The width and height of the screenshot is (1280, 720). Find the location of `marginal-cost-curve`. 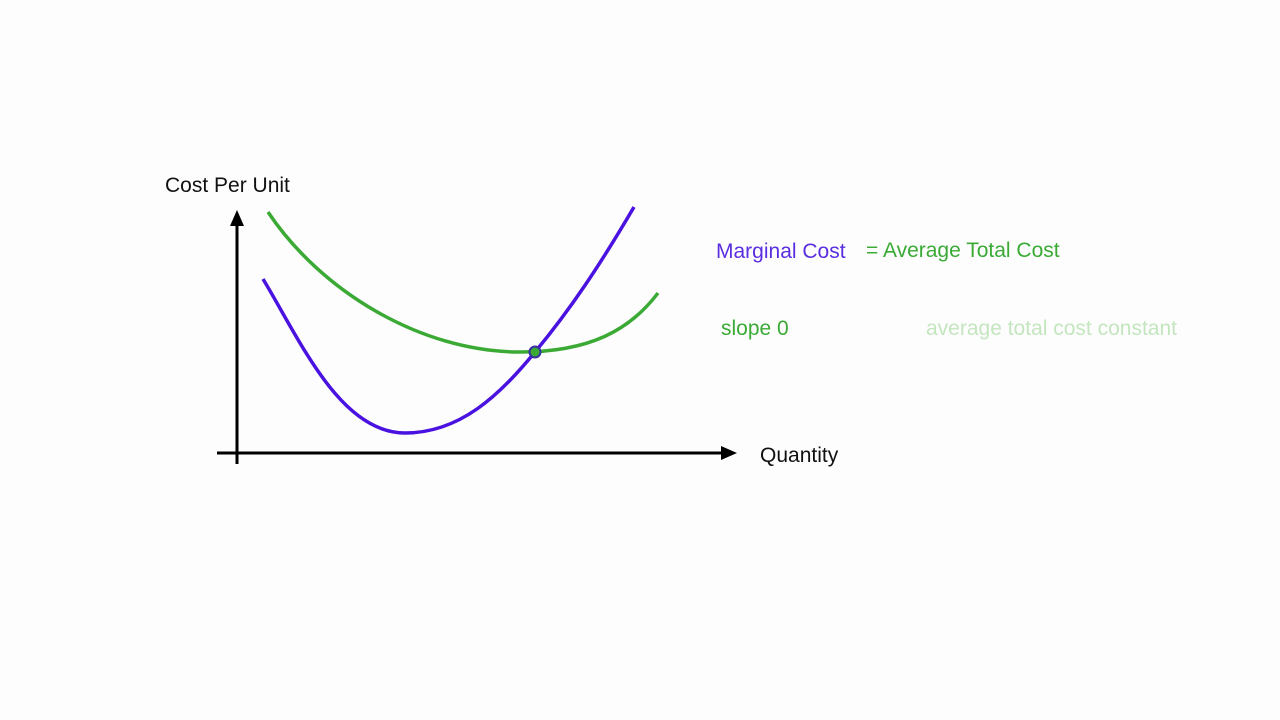

marginal-cost-curve is located at coordinates (448, 320).